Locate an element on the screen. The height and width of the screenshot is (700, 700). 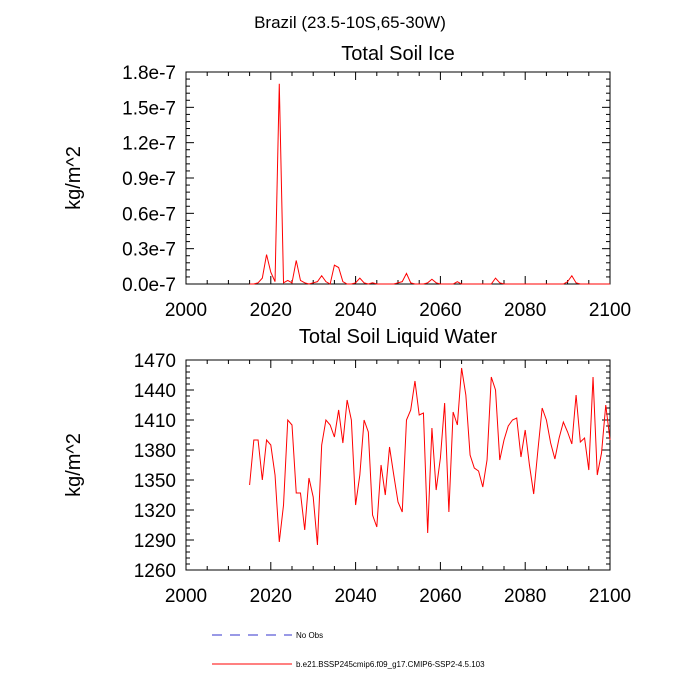
y-tick-label: 0.9e-7 is located at coordinates (149, 179).